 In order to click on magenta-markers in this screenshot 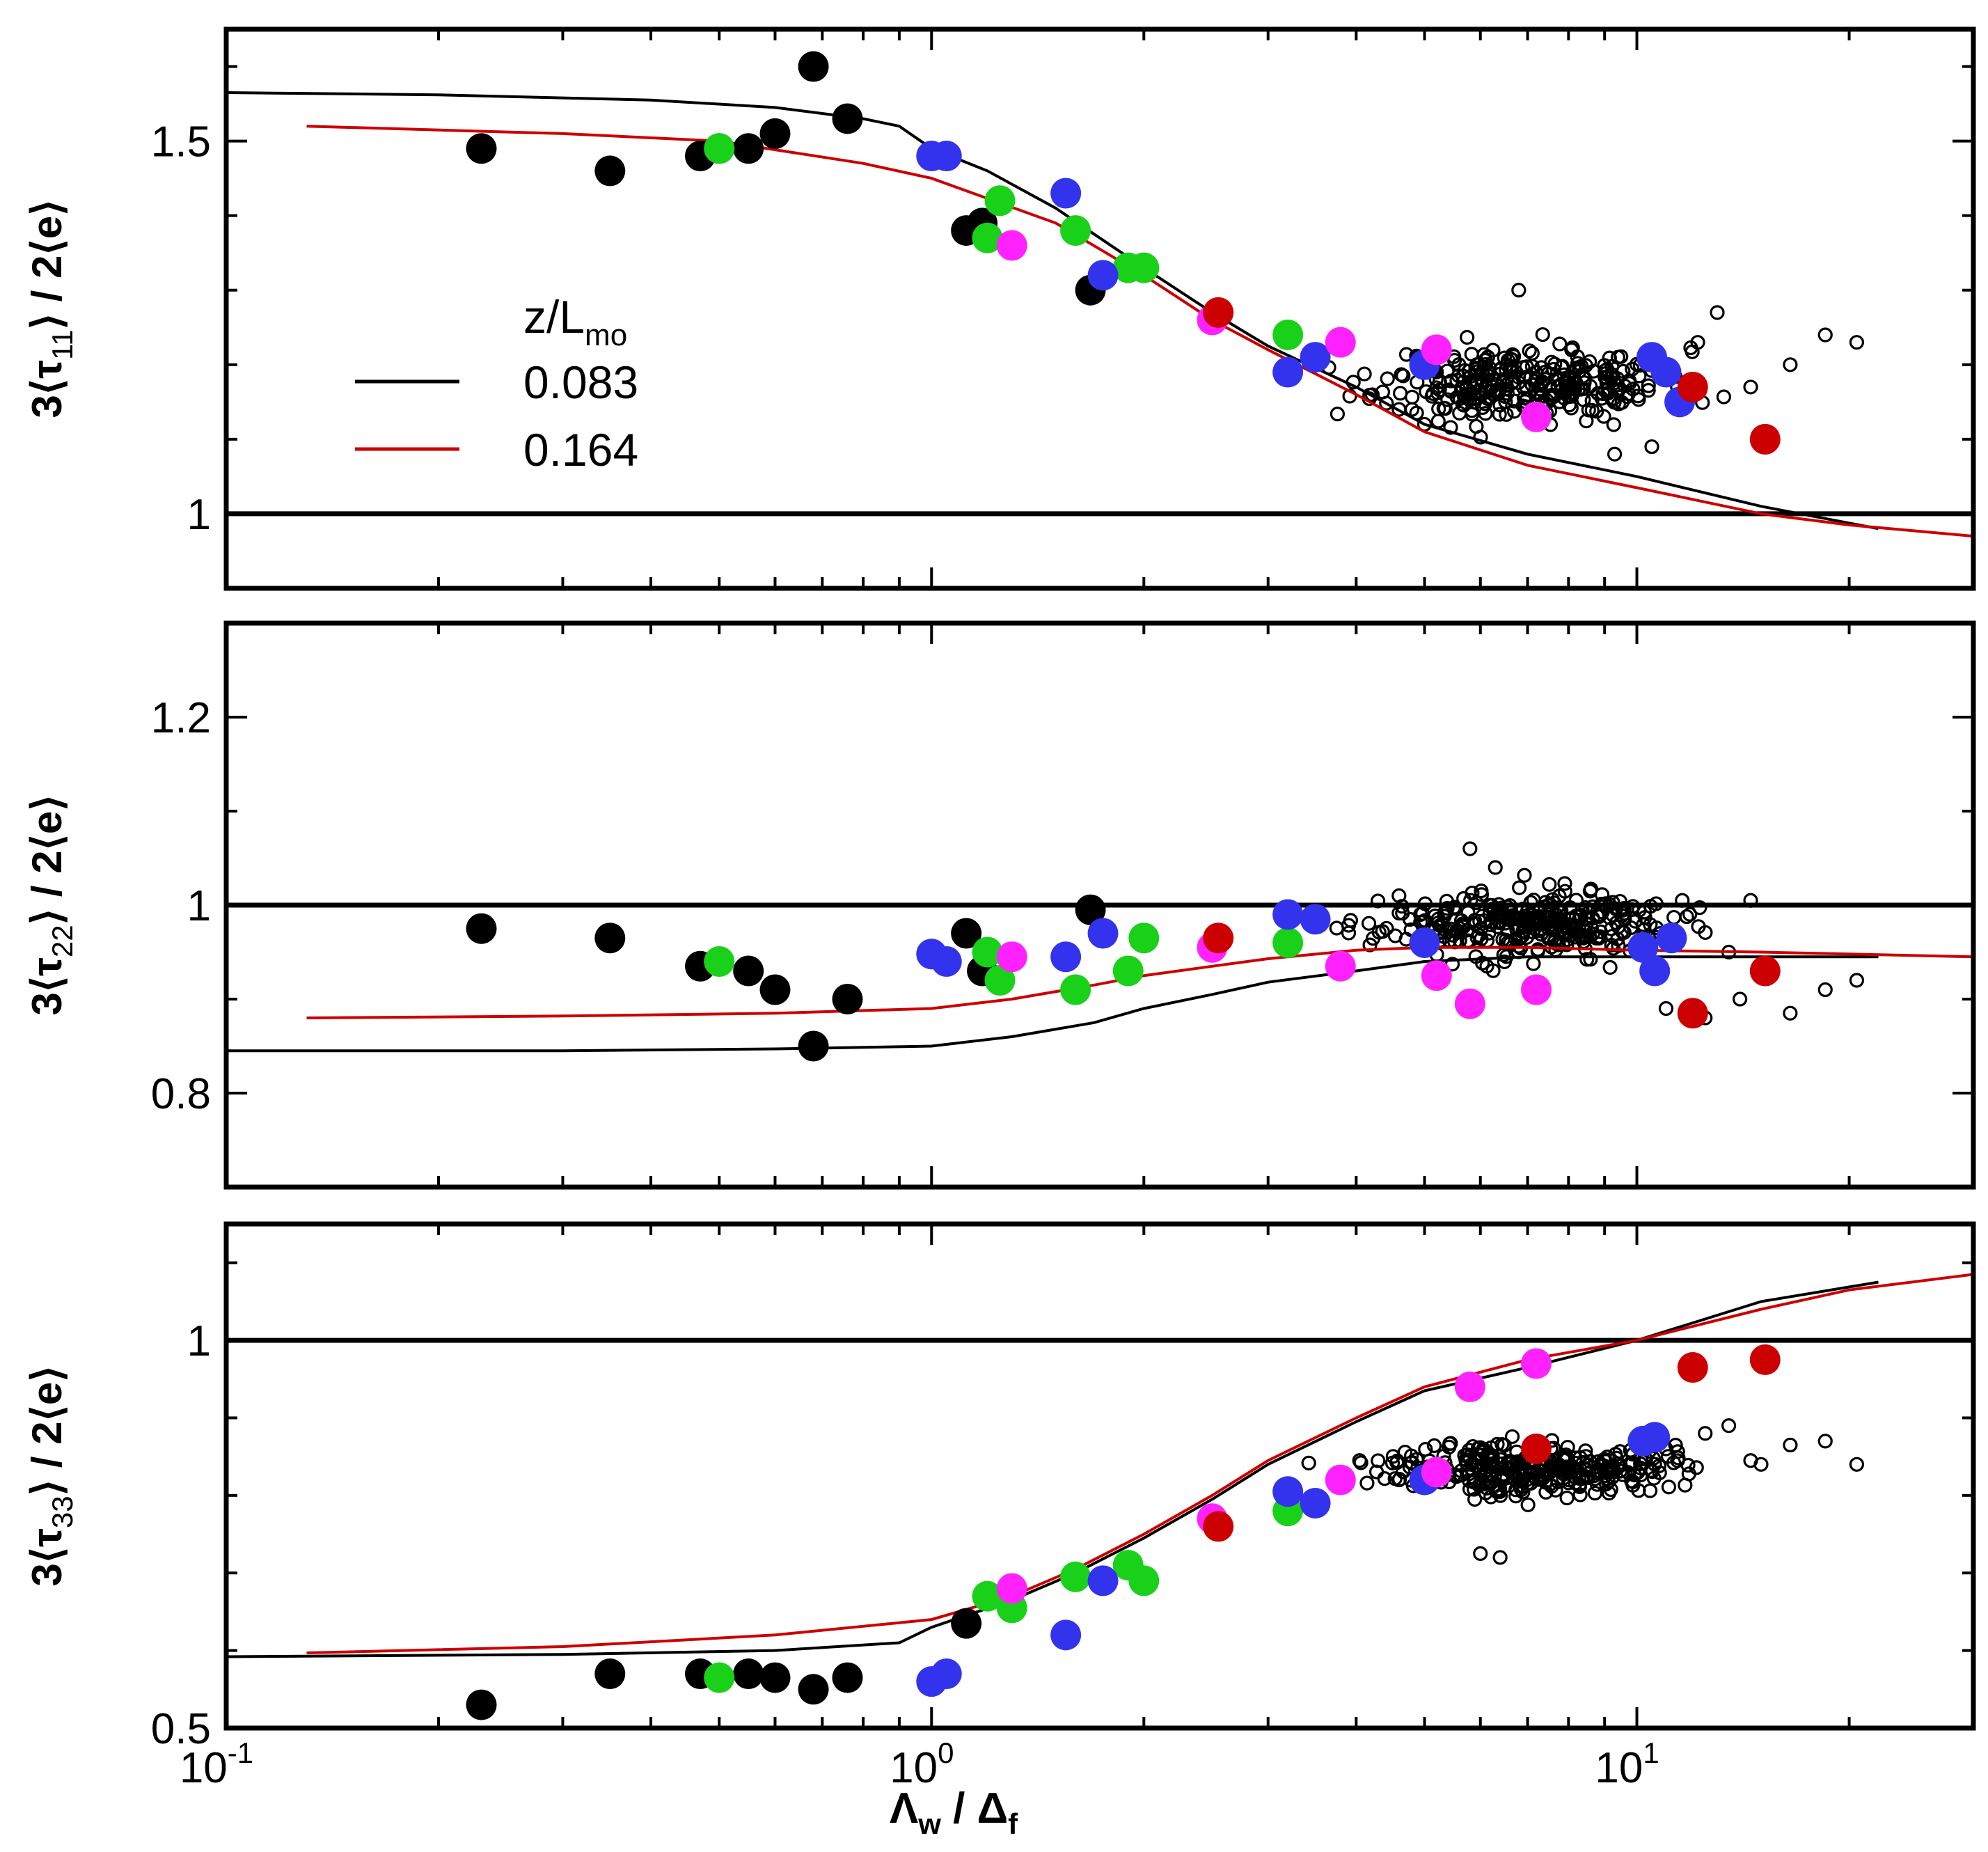, I will do `click(1274, 331)`.